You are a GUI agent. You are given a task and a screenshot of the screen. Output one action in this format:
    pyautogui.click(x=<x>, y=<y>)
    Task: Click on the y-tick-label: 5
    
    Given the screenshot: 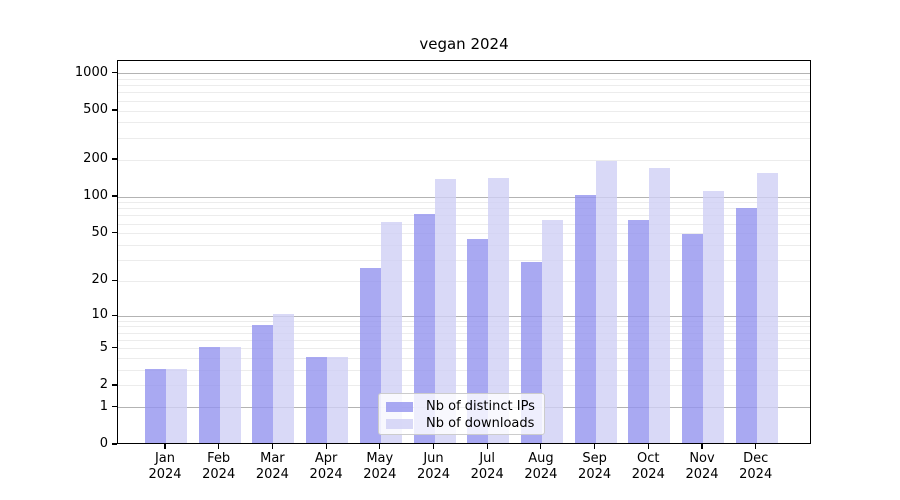 What is the action you would take?
    pyautogui.click(x=103, y=347)
    